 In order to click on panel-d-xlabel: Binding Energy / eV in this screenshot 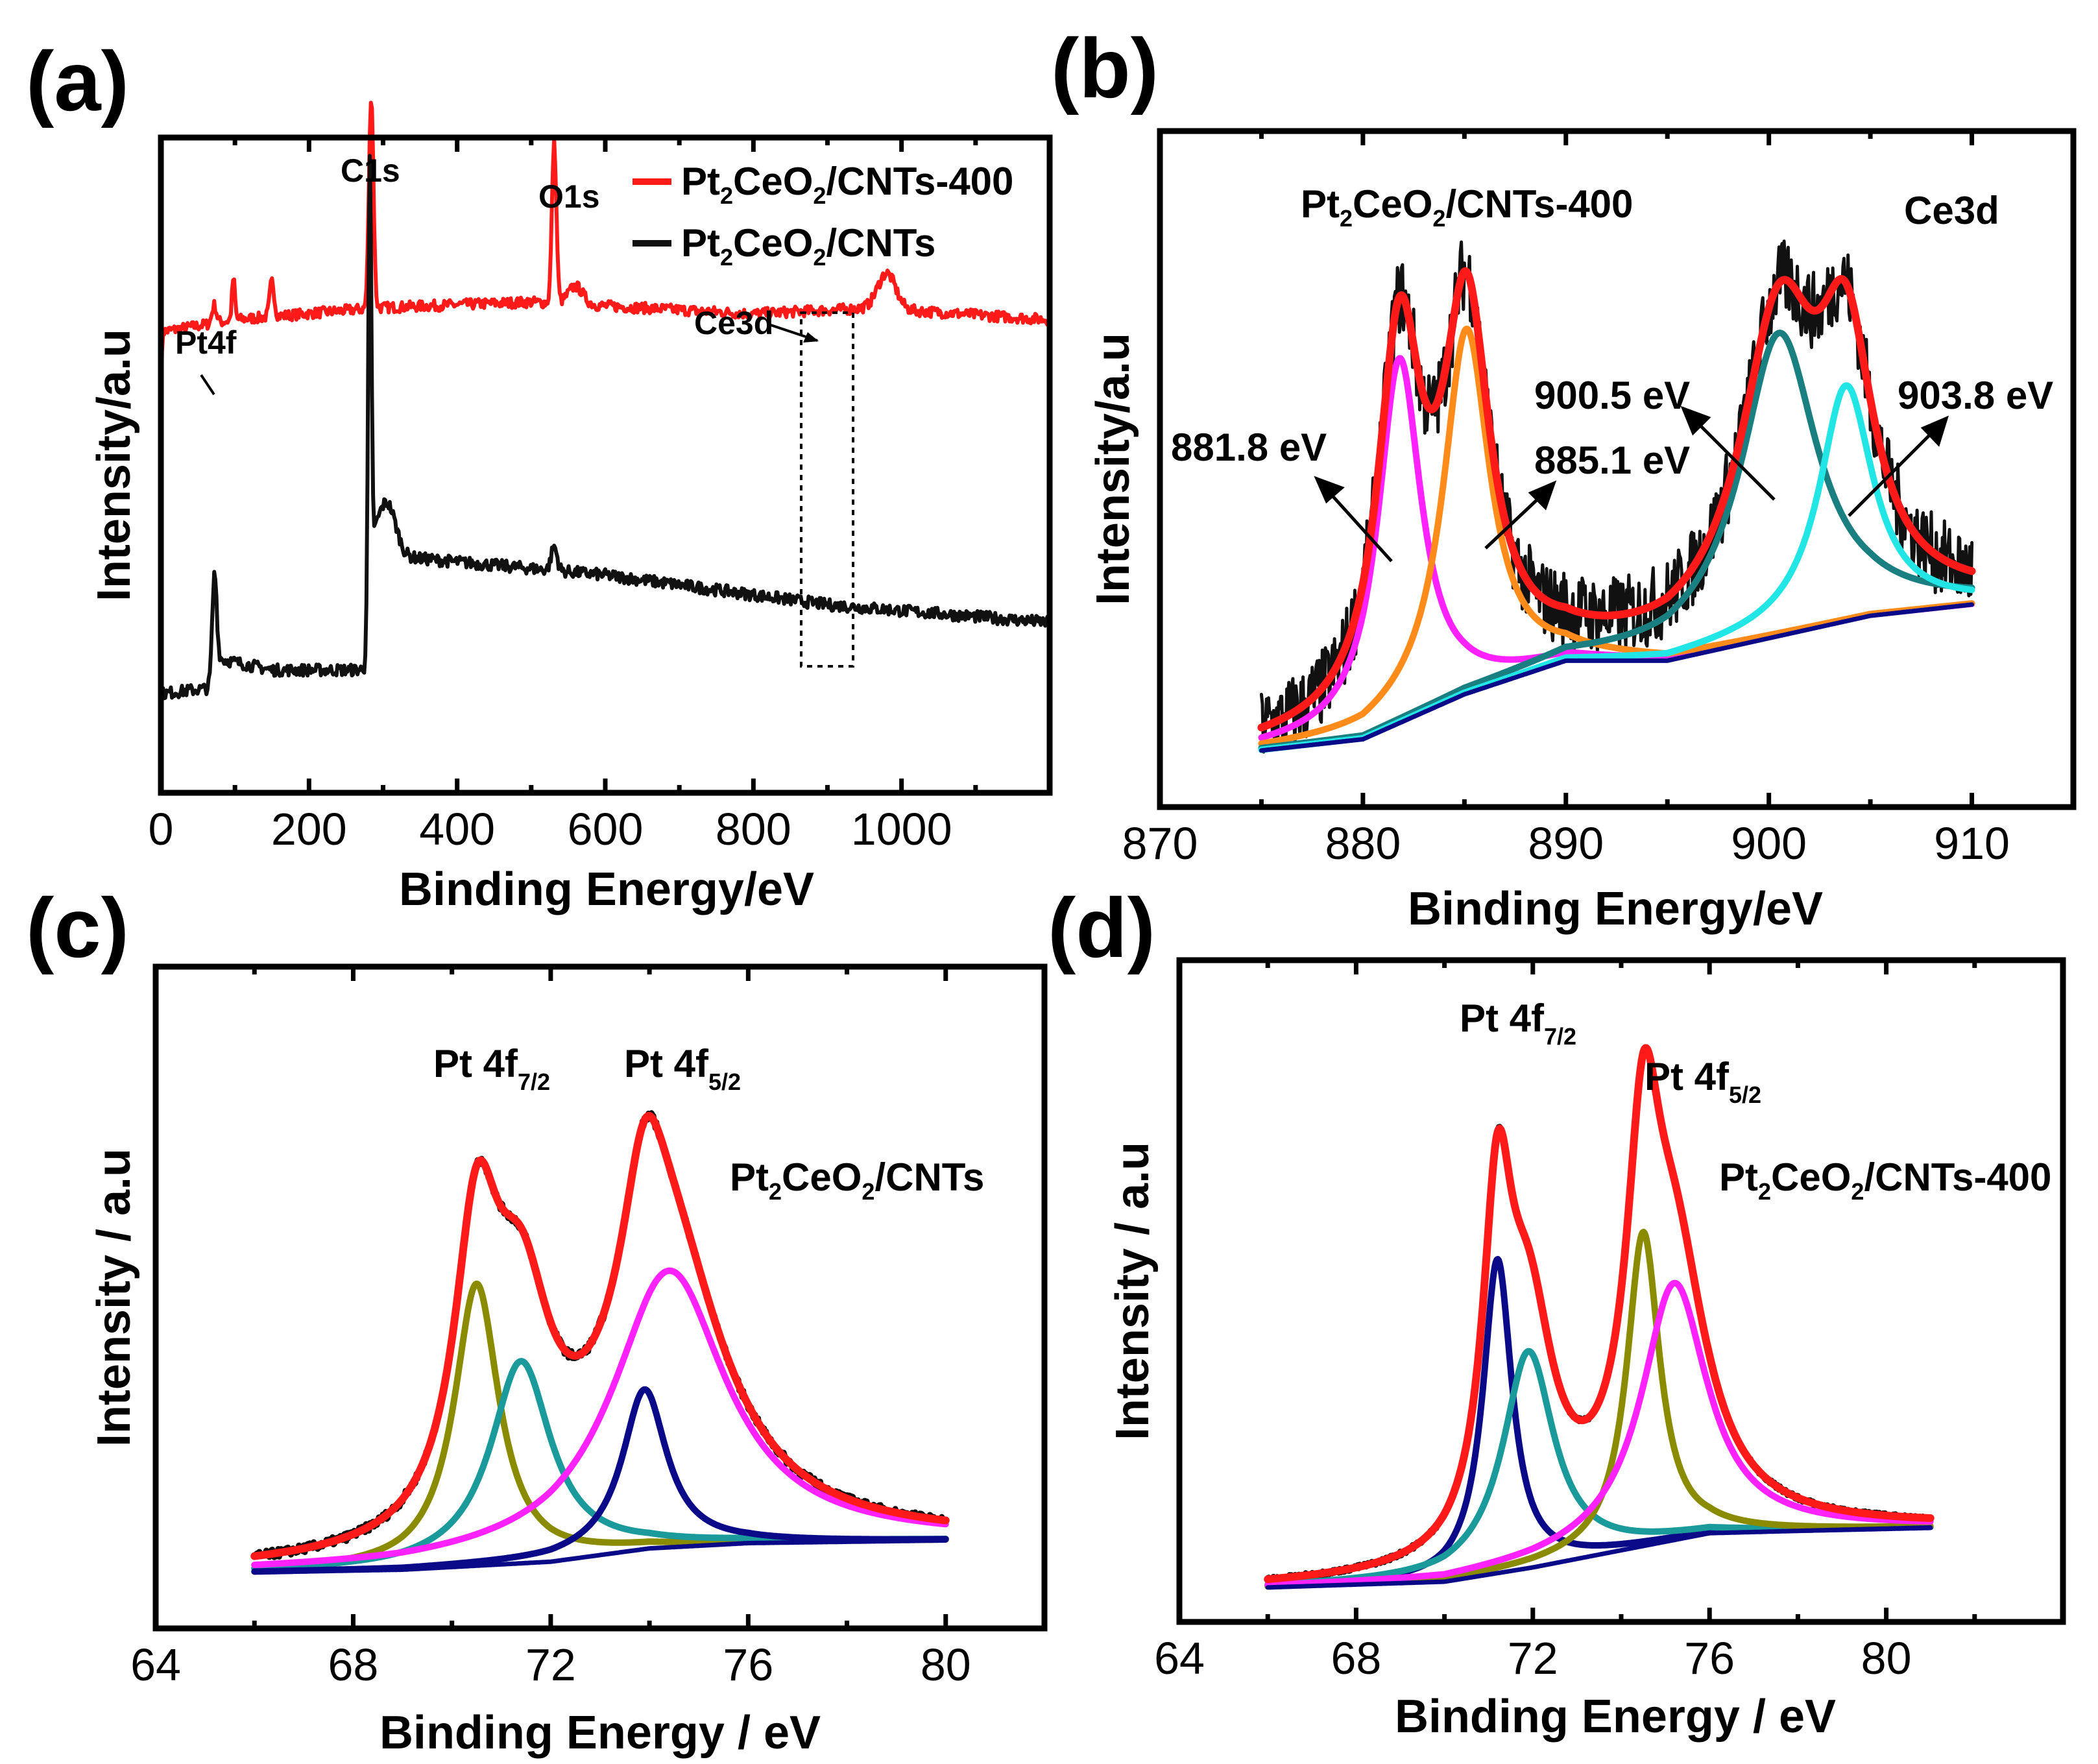, I will do `click(1615, 1717)`.